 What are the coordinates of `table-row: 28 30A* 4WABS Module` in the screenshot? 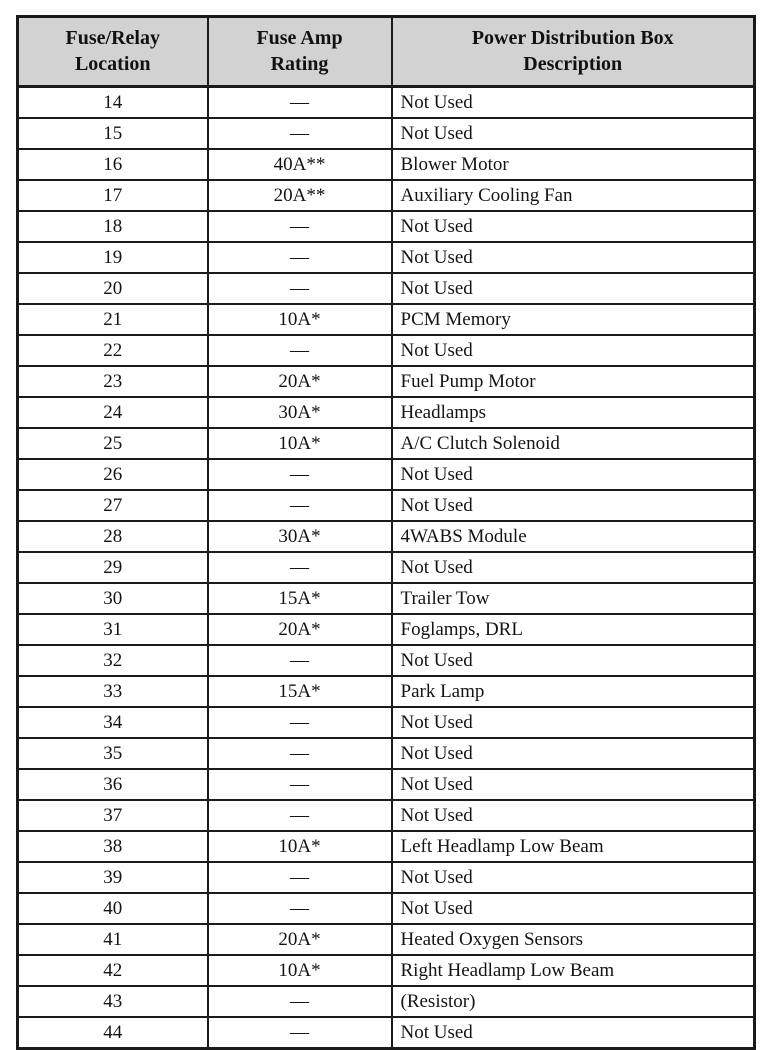 It's located at (386, 537).